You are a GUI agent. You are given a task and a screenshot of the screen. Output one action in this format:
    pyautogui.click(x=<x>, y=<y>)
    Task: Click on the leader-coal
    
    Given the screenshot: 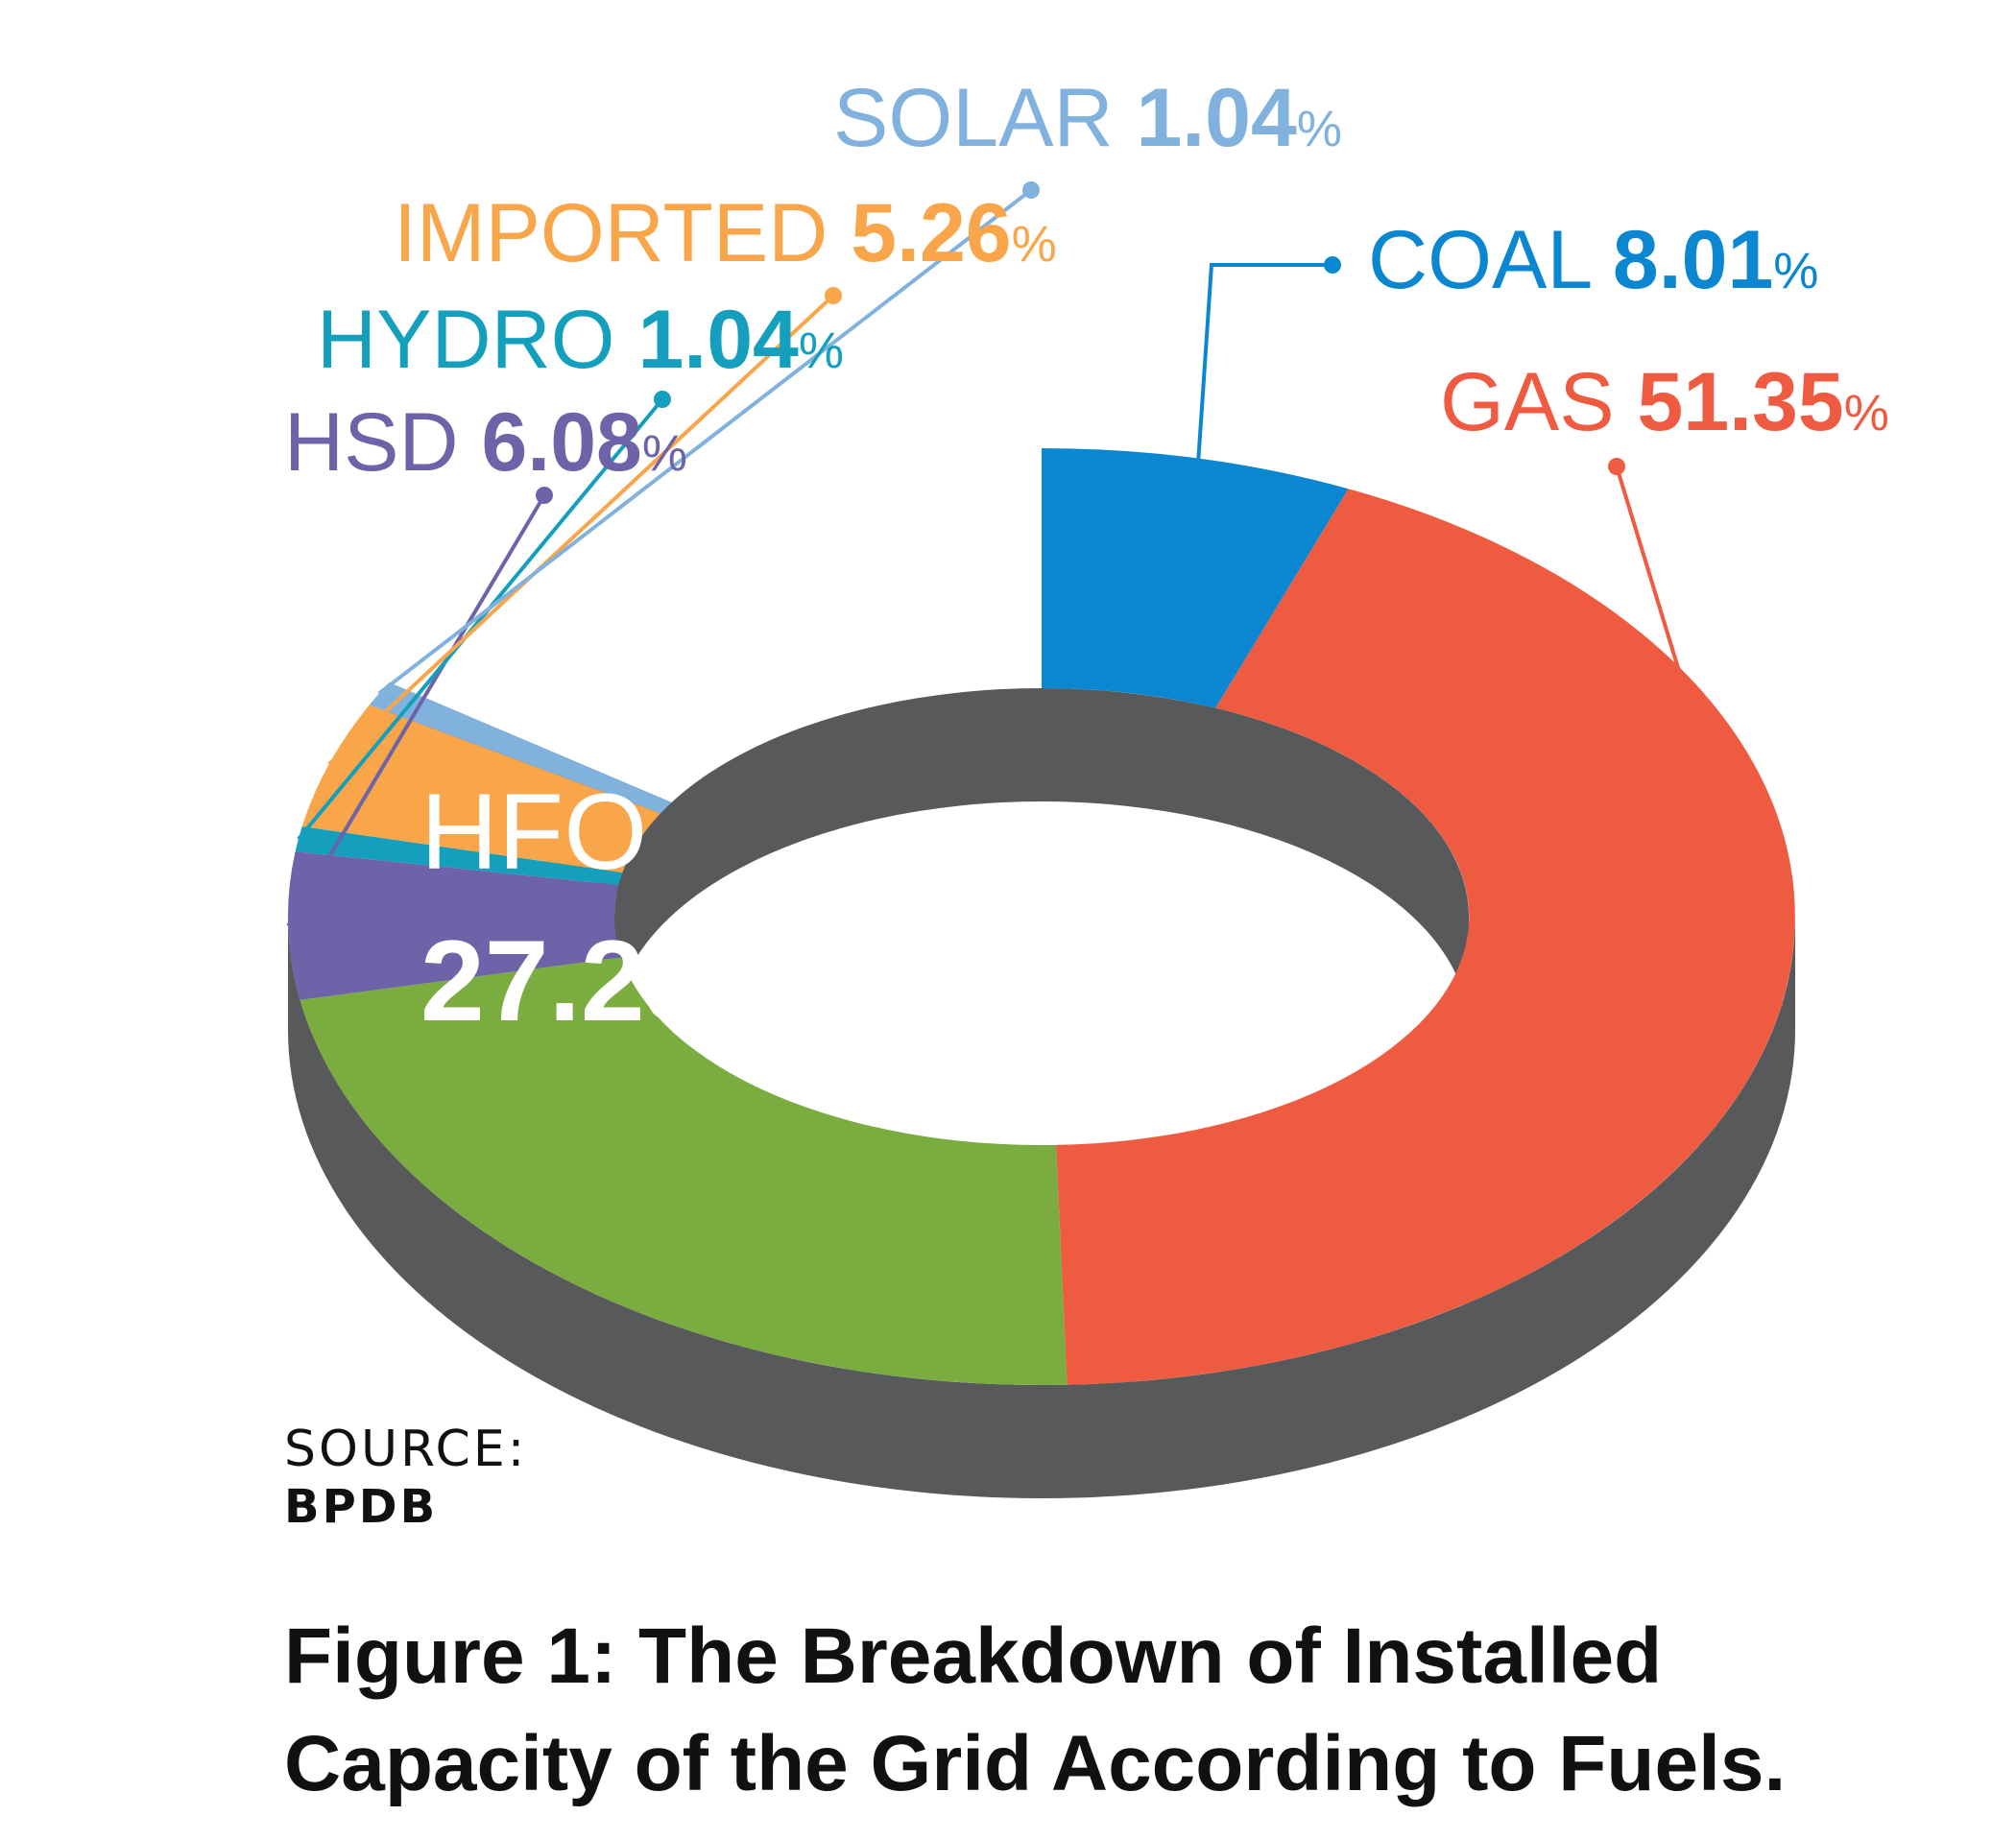 What is the action you would take?
    pyautogui.click(x=1264, y=361)
    